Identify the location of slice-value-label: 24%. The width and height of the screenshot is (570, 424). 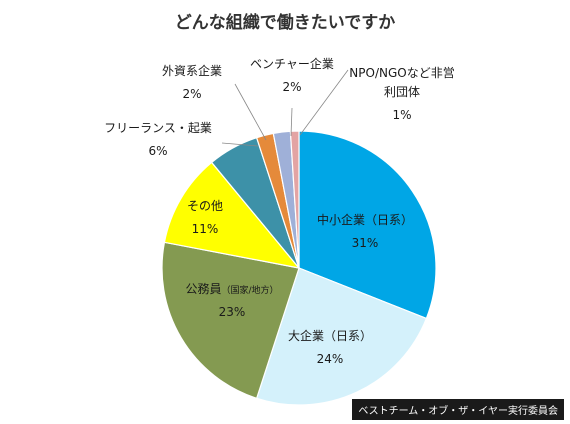
(330, 359).